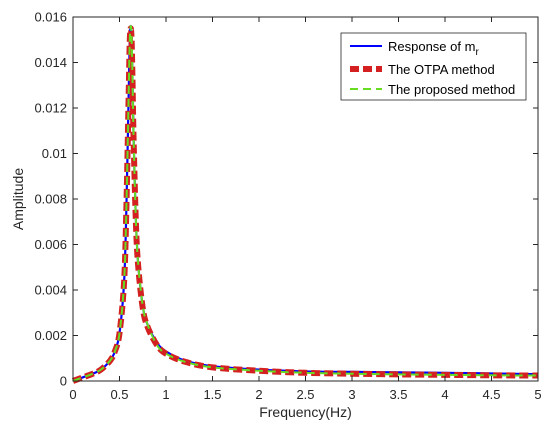 This screenshot has height=434, width=550. Describe the element at coordinates (258, 394) in the screenshot. I see `x-tick-label: 2` at that location.